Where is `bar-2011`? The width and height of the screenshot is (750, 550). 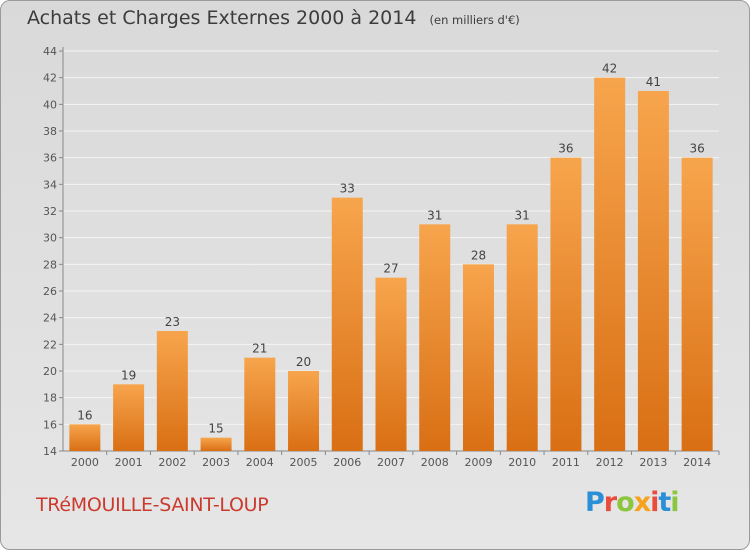 bar-2011 is located at coordinates (566, 304).